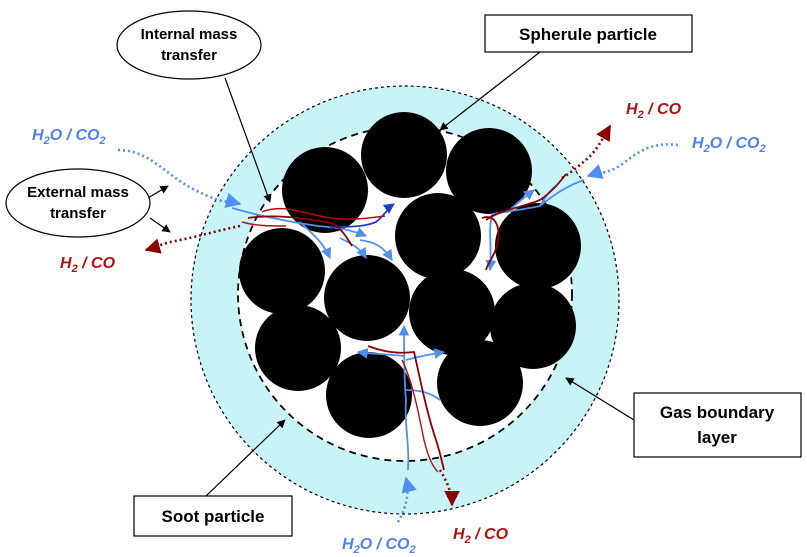 The image size is (807, 557). What do you see at coordinates (717, 437) in the screenshot?
I see `gas-boundary-text-line2: layer` at bounding box center [717, 437].